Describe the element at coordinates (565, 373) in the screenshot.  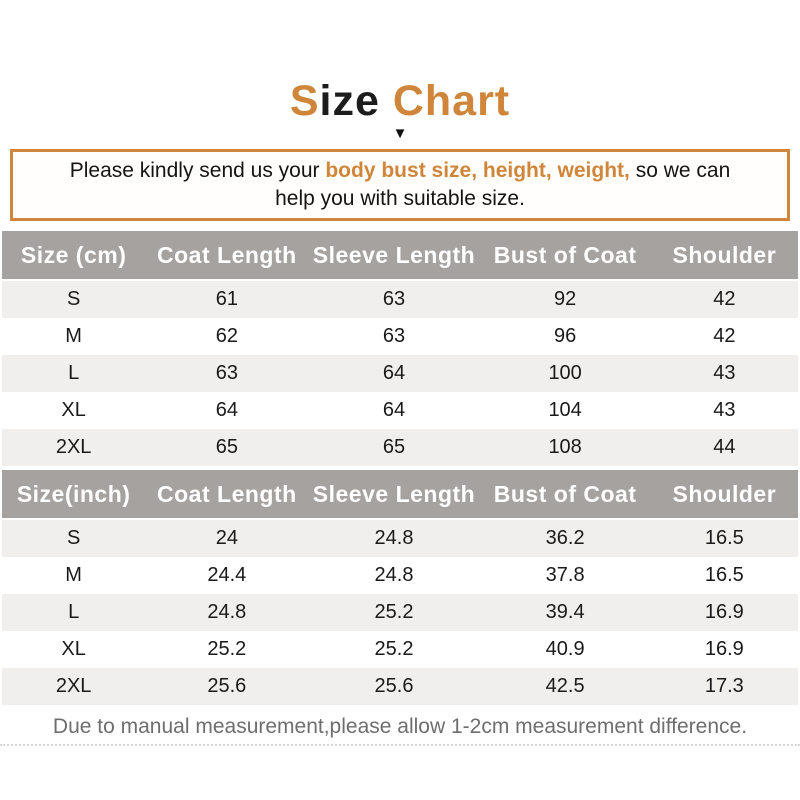
I see `table-cell: 100` at that location.